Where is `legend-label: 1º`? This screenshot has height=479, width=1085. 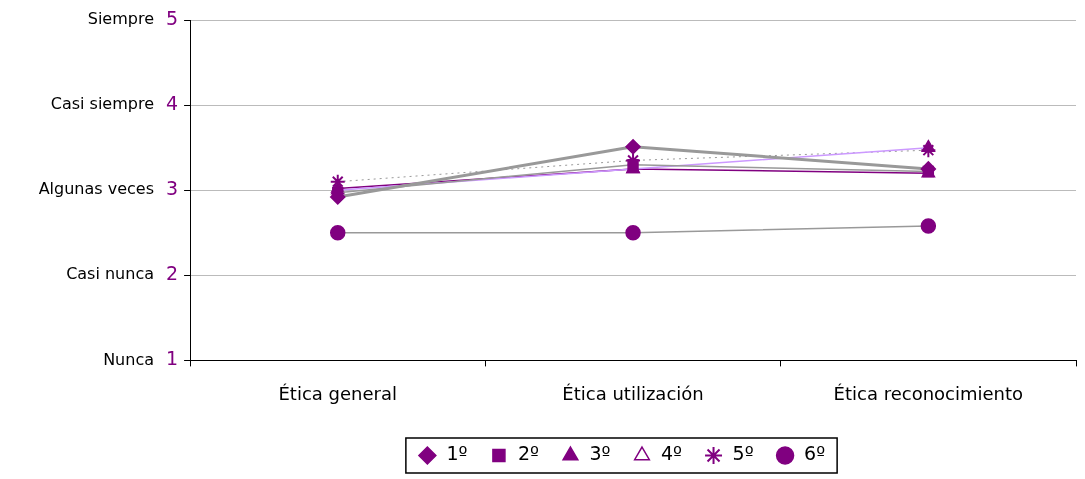
legend-label: 1º is located at coordinates (457, 453).